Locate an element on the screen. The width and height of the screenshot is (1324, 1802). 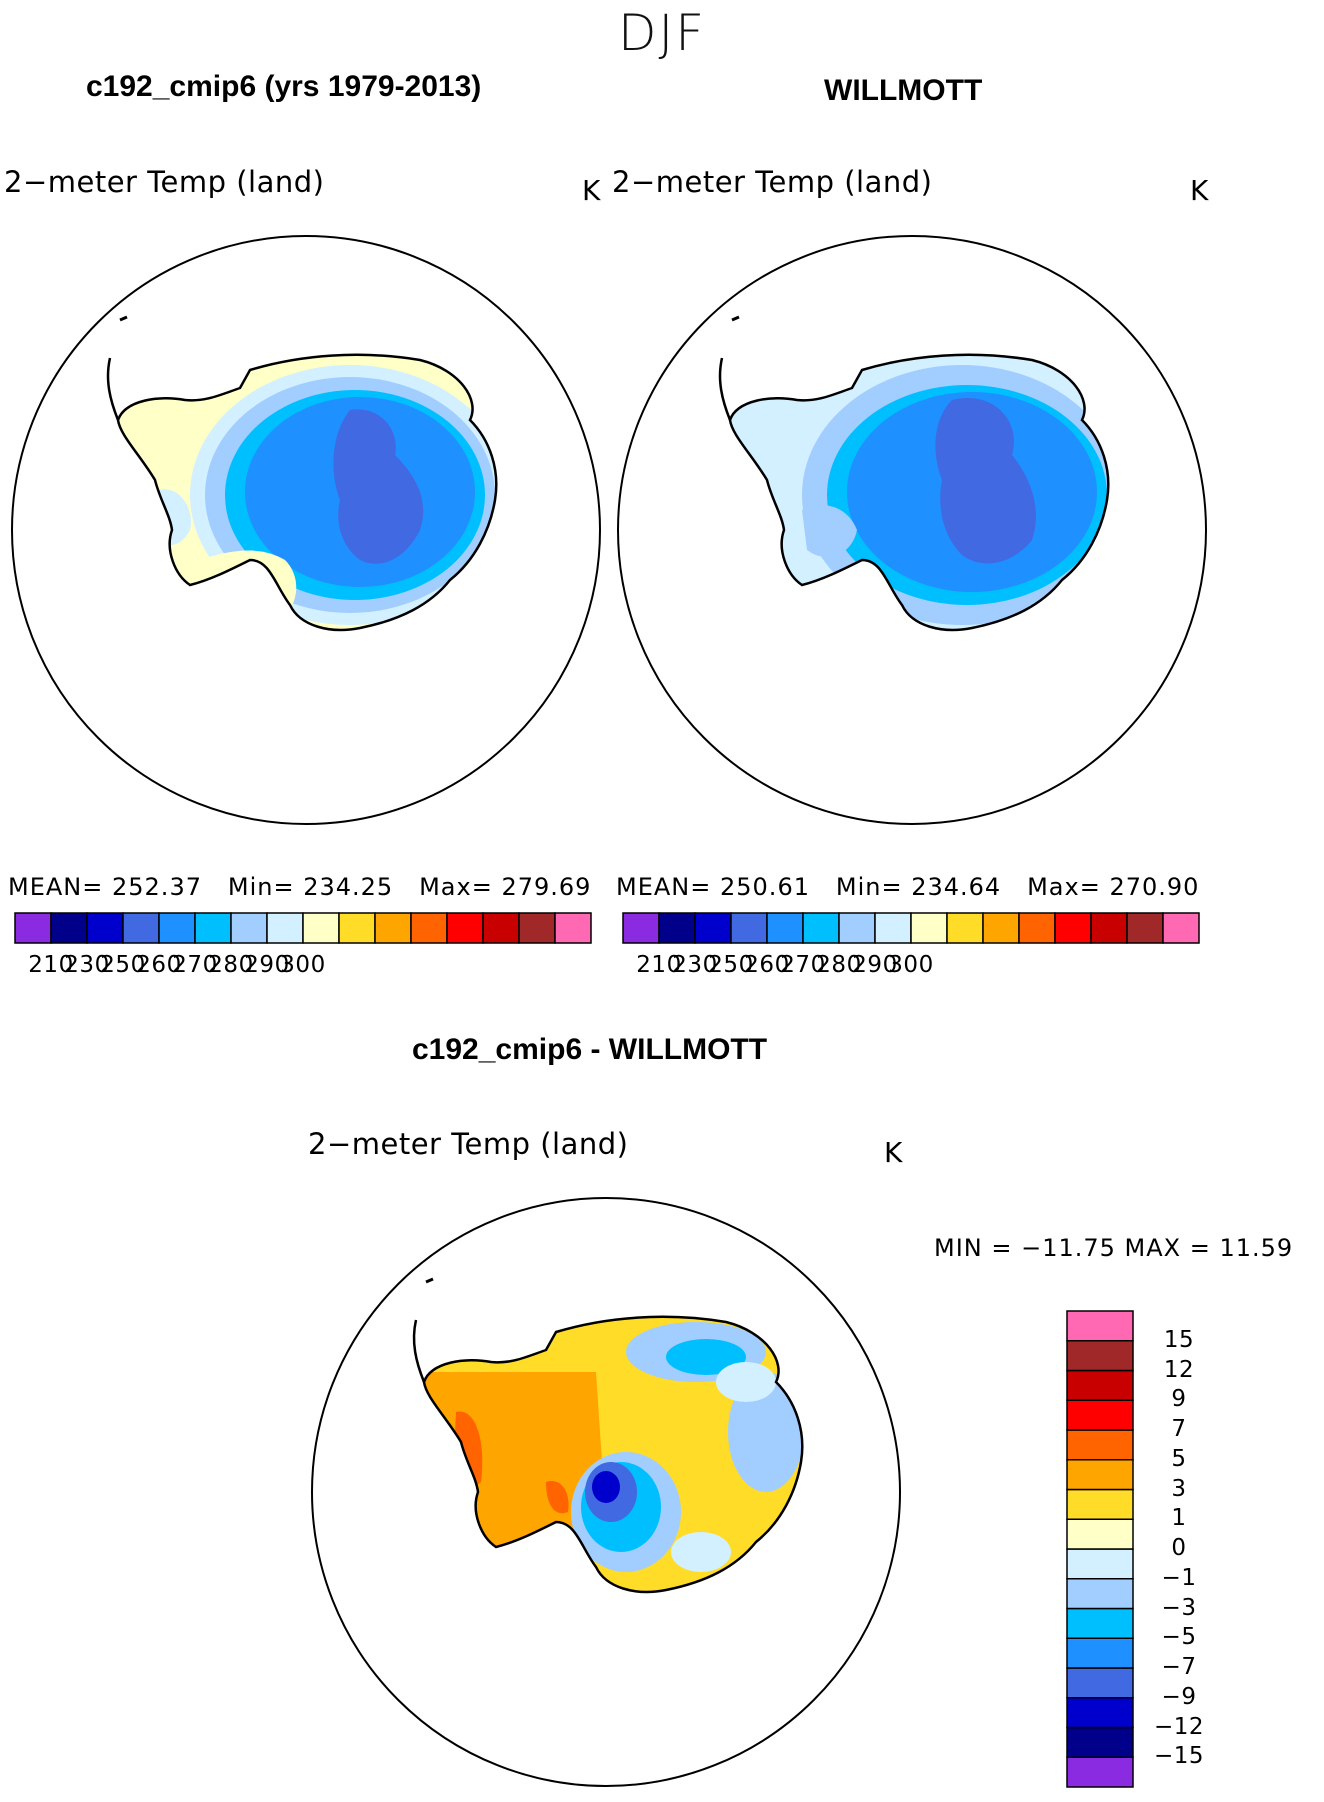
obs-colorbar-tick-label: 270 is located at coordinates (803, 965).